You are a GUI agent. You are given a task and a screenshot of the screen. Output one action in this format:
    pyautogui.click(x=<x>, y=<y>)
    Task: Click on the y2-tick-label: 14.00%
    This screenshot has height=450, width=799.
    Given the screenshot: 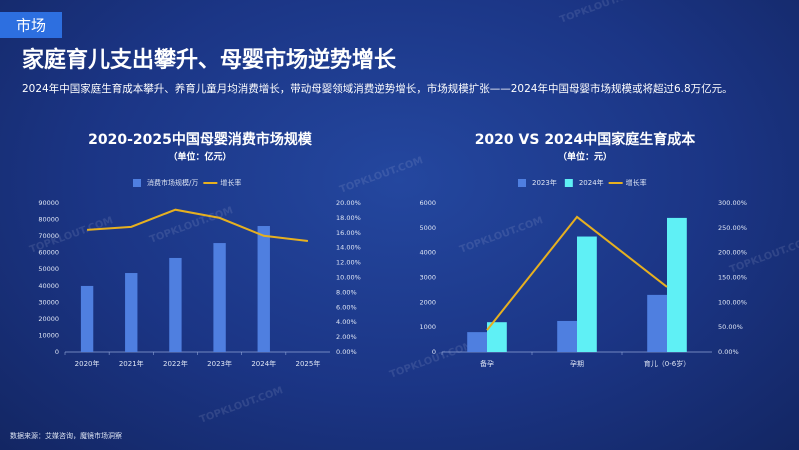 What is the action you would take?
    pyautogui.click(x=348, y=248)
    